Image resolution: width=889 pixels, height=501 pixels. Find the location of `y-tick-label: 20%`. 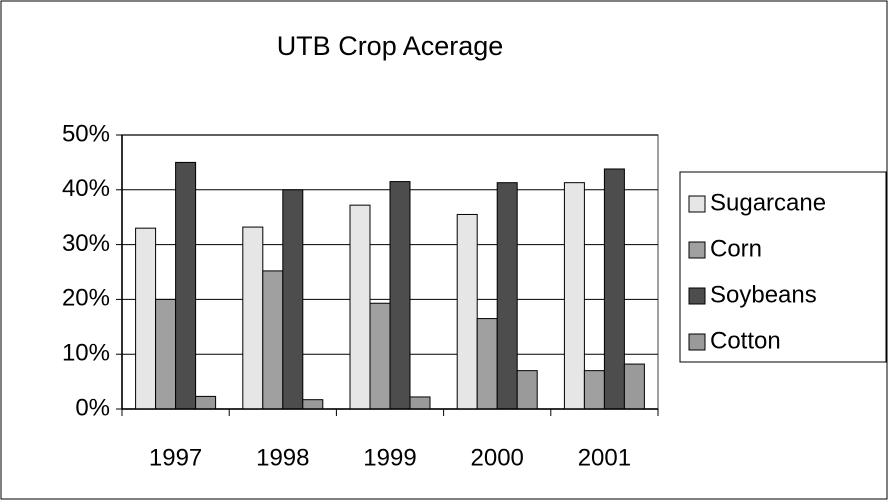

y-tick-label: 20% is located at coordinates (86, 298).